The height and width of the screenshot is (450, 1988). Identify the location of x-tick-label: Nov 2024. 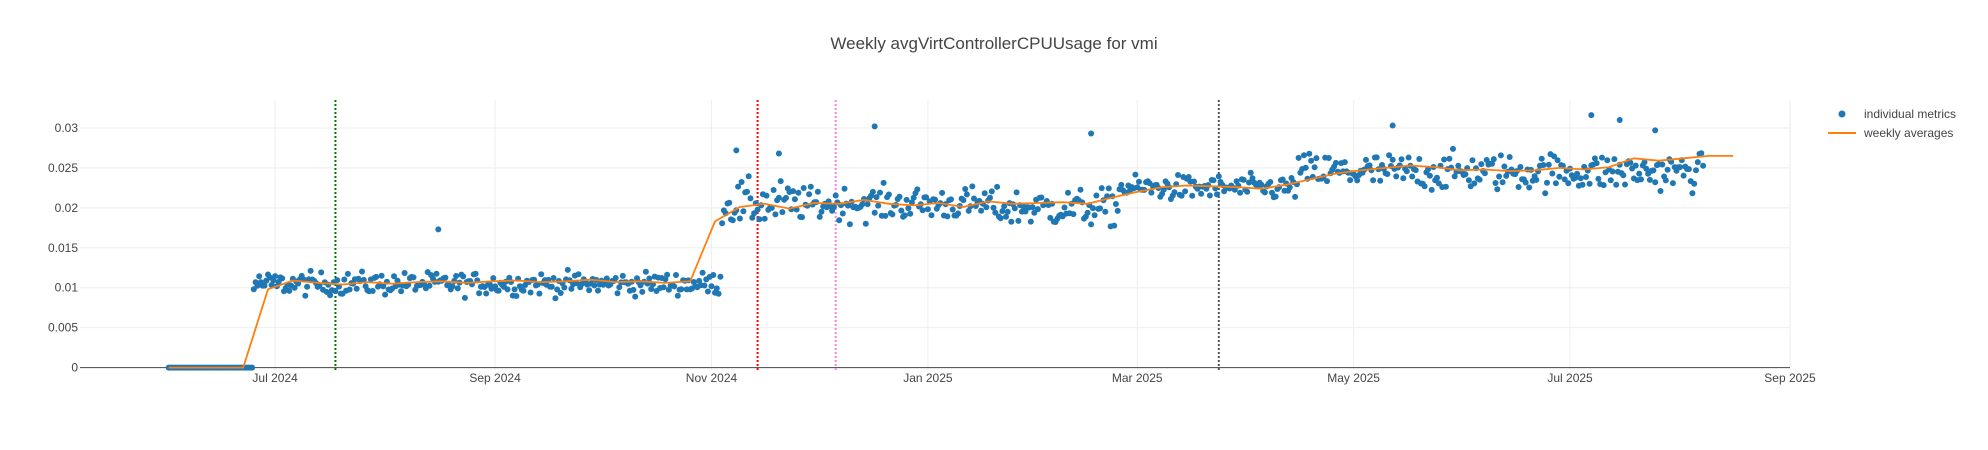
(712, 378).